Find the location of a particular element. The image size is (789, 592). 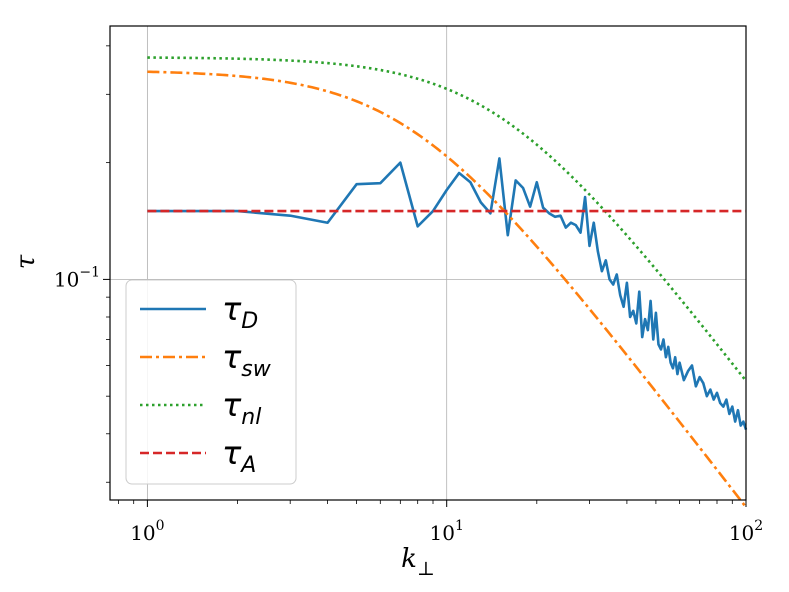

y-axis-label: τ is located at coordinates (26, 261).